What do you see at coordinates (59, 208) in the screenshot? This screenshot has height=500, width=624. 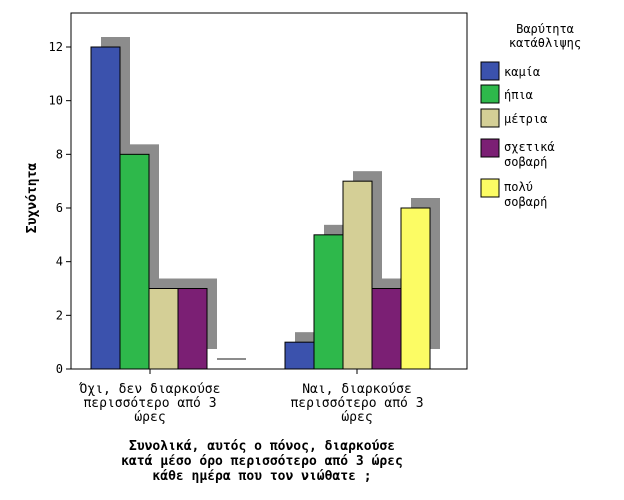 I see `y-tick-label: 6` at bounding box center [59, 208].